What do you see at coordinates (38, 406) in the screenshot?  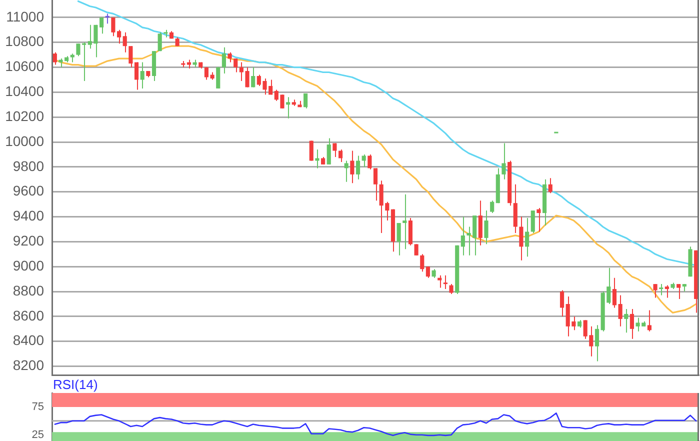 I see `y-tick-label: 75` at bounding box center [38, 406].